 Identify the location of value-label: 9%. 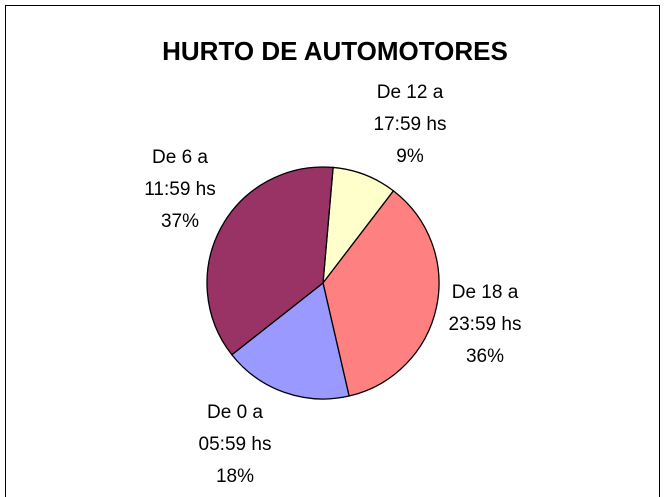
(410, 156).